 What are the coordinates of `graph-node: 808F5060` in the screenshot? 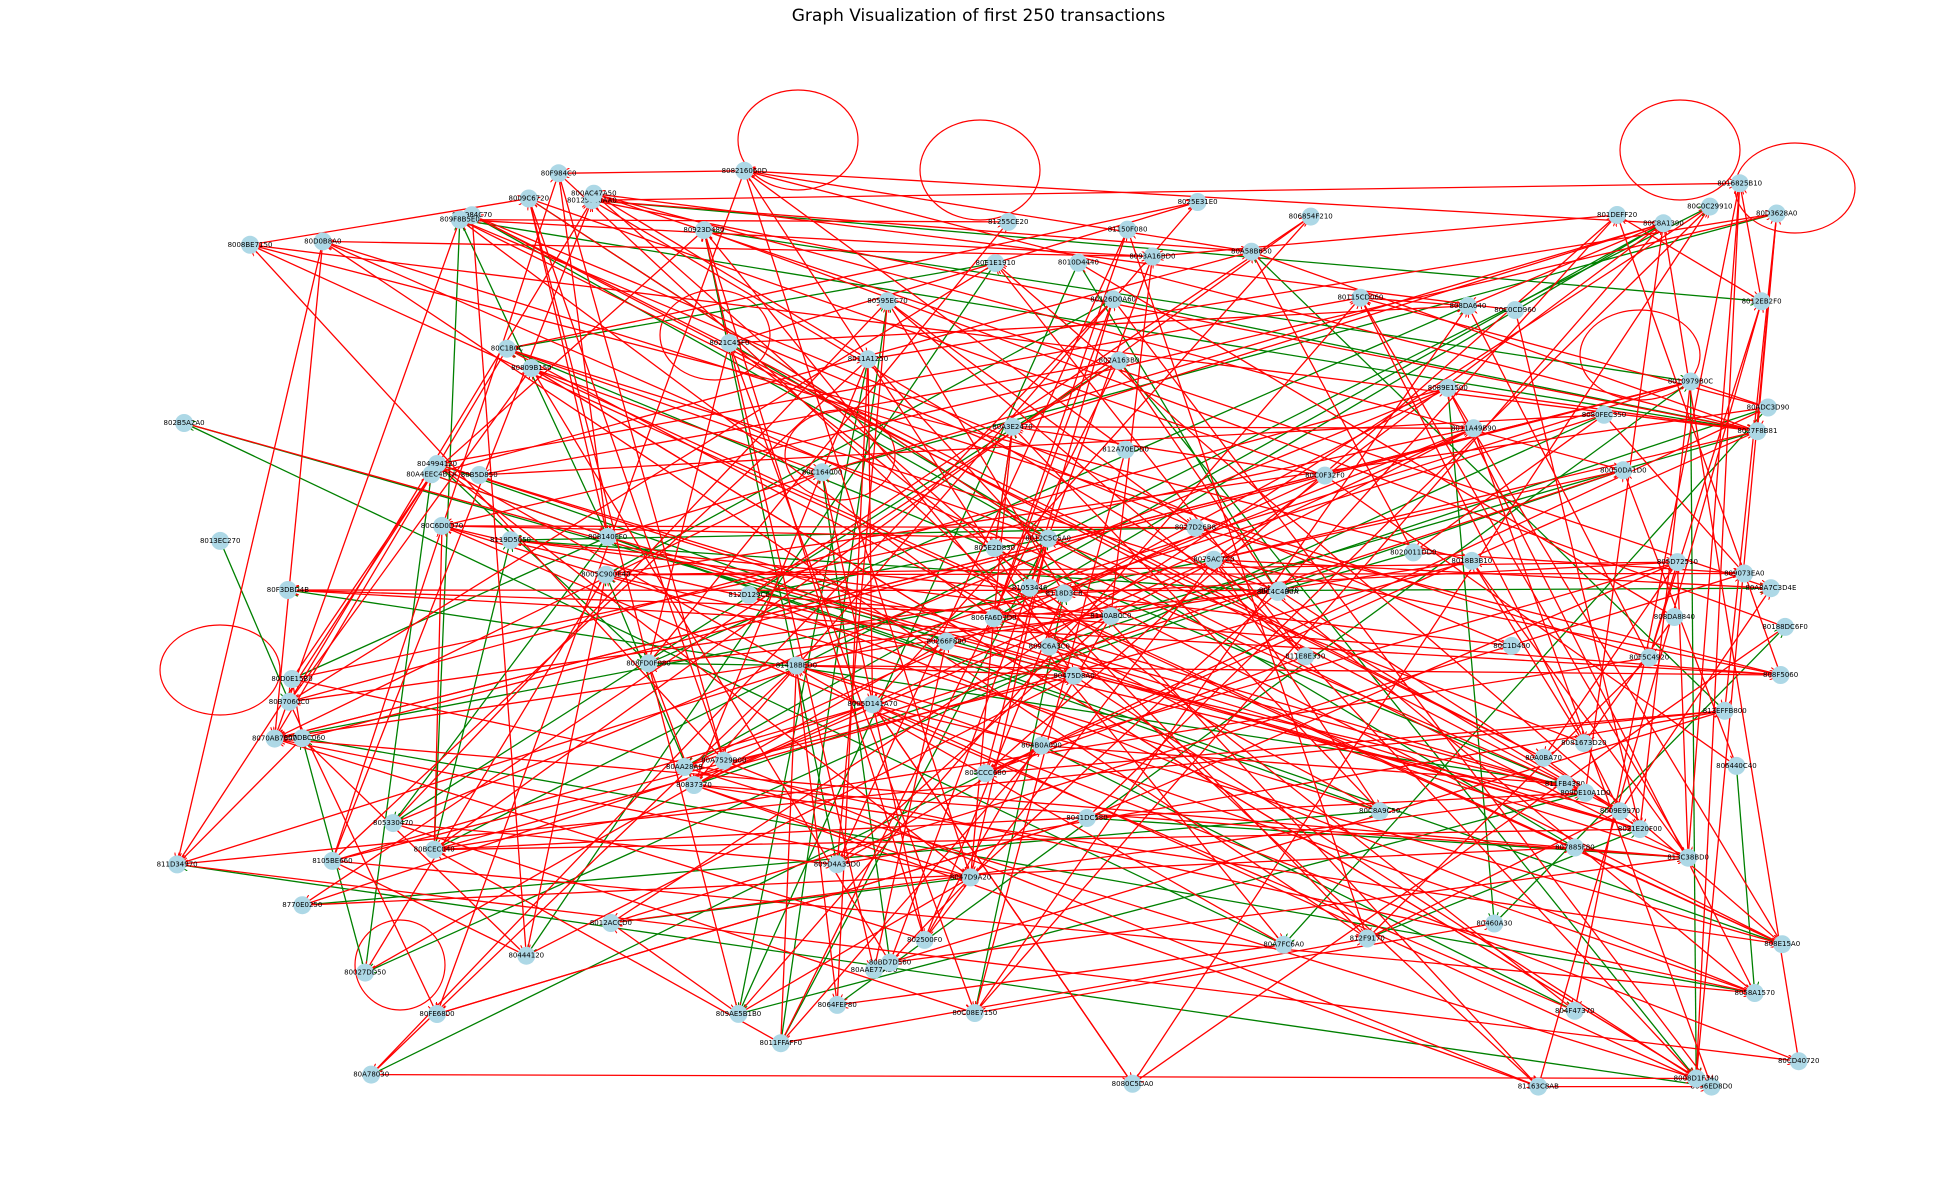 It's located at (1780, 675).